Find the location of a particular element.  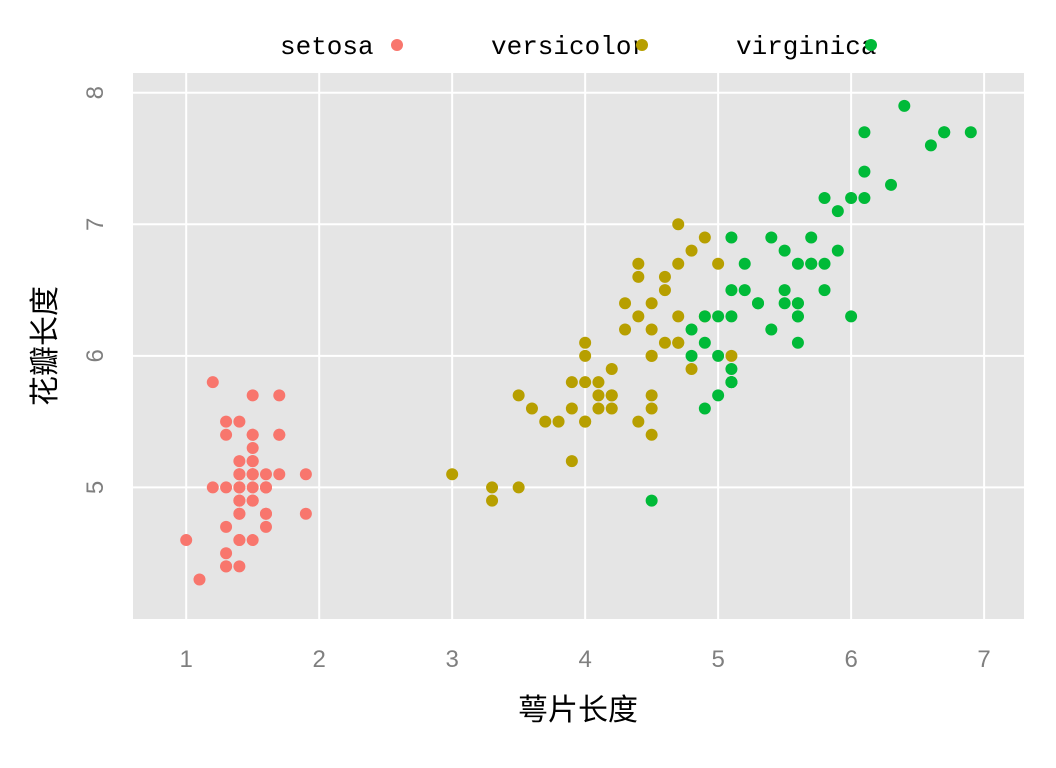

legend: setosa versicolor virginica is located at coordinates (578, 47).